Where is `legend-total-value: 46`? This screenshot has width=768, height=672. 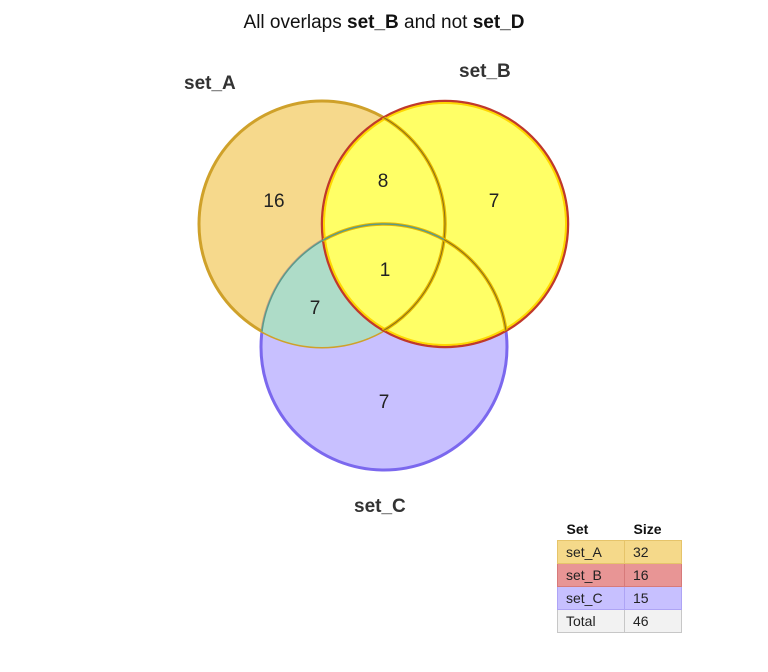 legend-total-value: 46 is located at coordinates (653, 621).